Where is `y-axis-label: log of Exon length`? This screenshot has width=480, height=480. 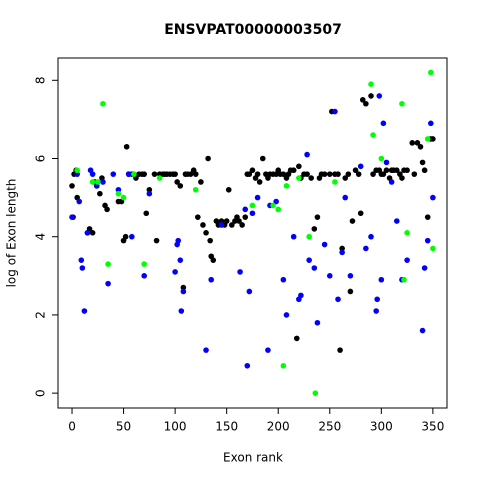
y-axis-label: log of Exon length is located at coordinates (12, 233).